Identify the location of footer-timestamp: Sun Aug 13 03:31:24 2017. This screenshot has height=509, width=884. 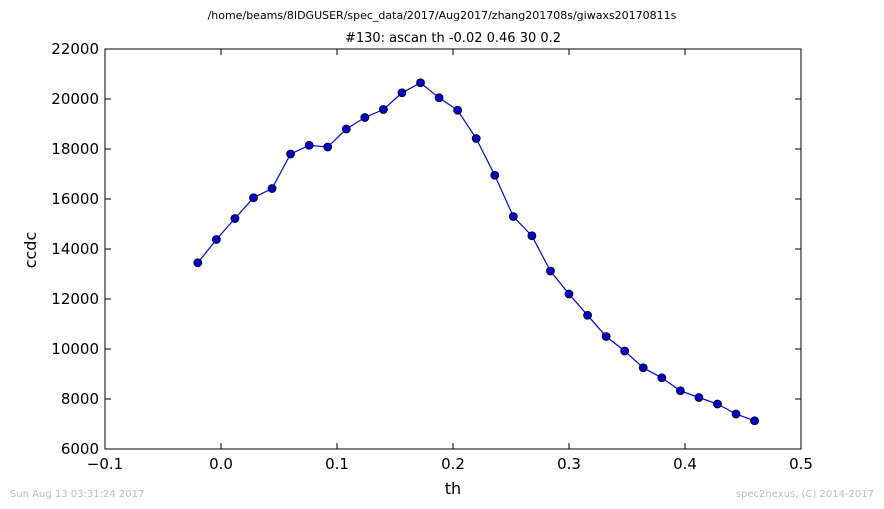
(77, 494).